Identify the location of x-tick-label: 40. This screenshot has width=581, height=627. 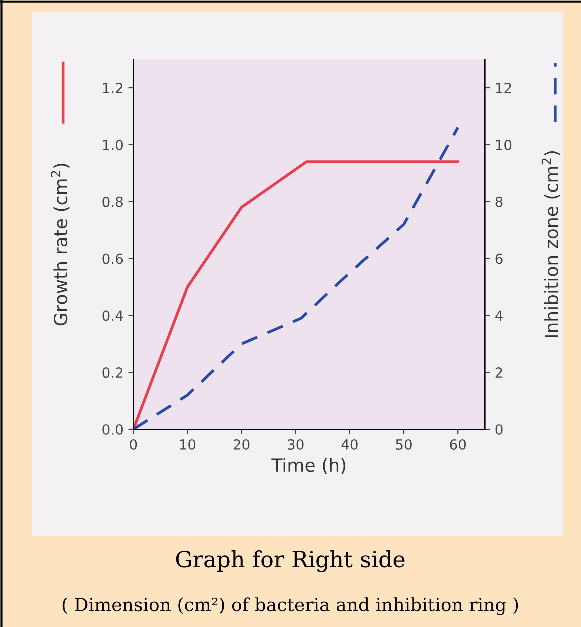
(350, 444).